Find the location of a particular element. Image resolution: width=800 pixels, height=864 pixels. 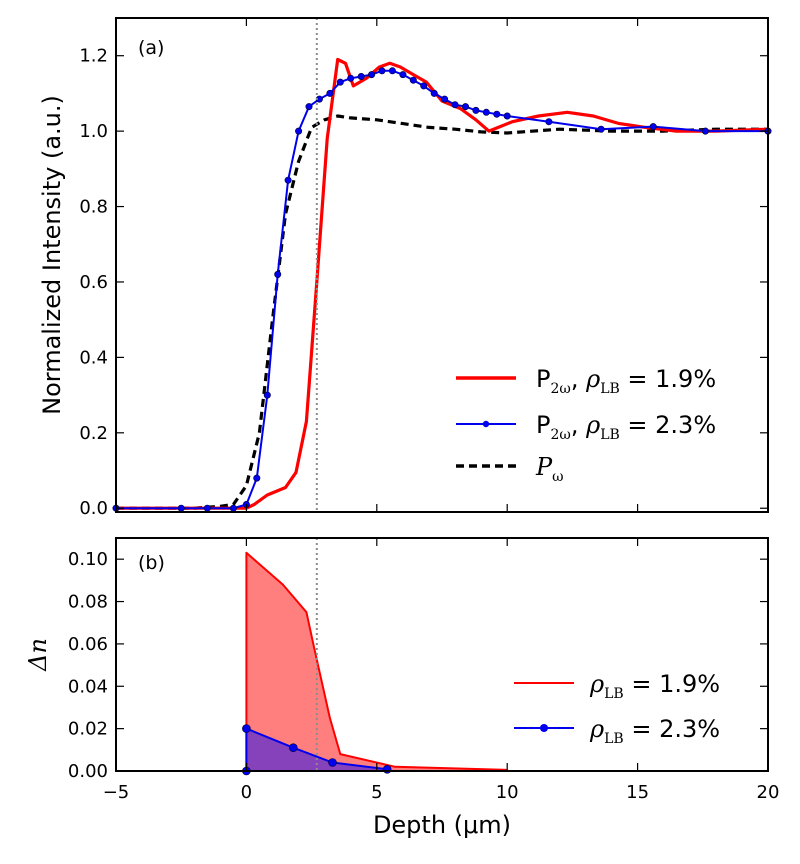

y-tick-label: 0.10 is located at coordinates (88, 559).